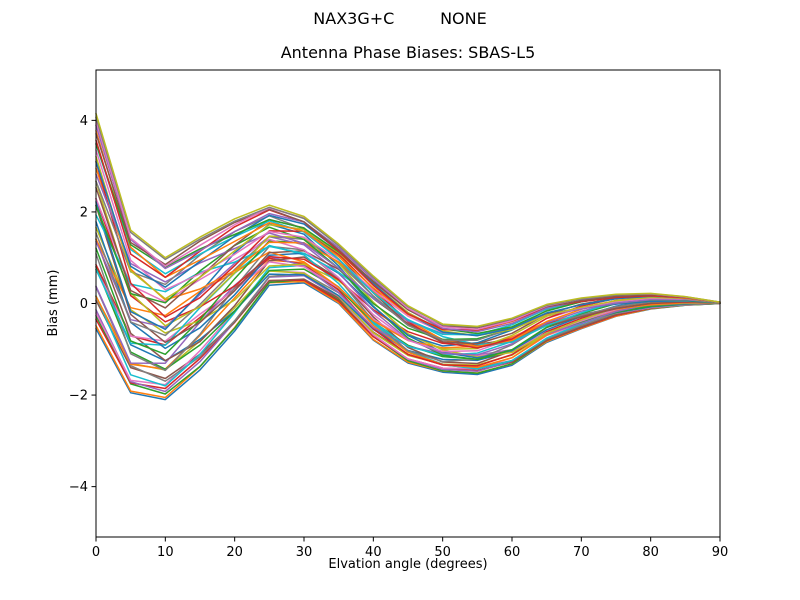 The width and height of the screenshot is (800, 600). I want to click on axes-title: Antenna Phase Biases: SBAS-L5, so click(408, 52).